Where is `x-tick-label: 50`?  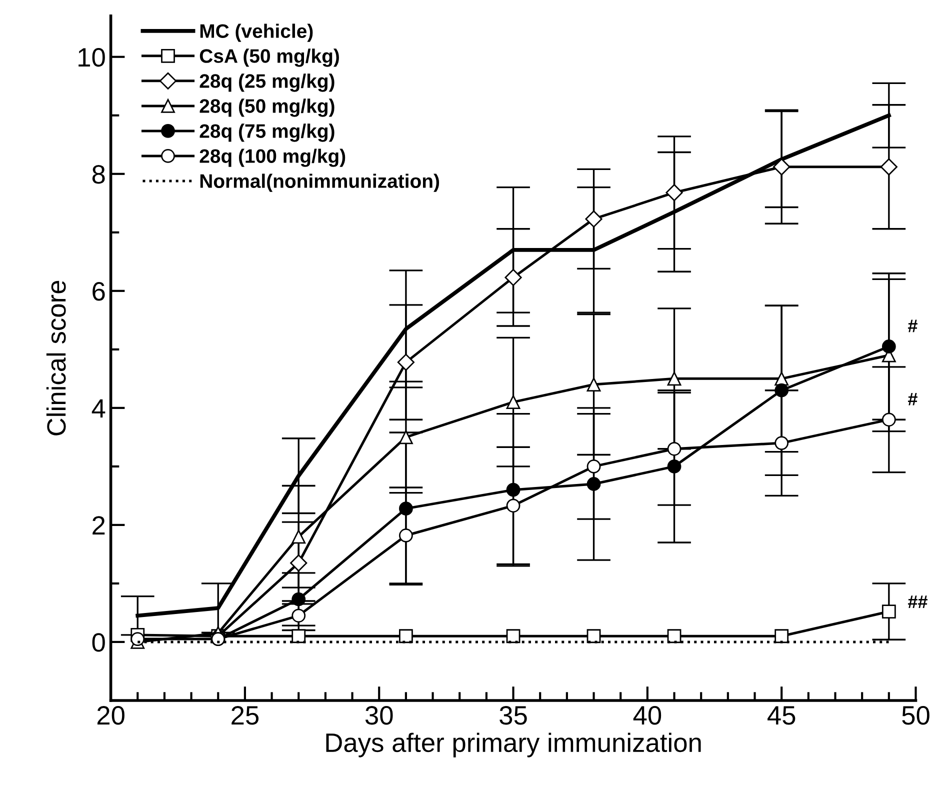
x-tick-label: 50 is located at coordinates (916, 715).